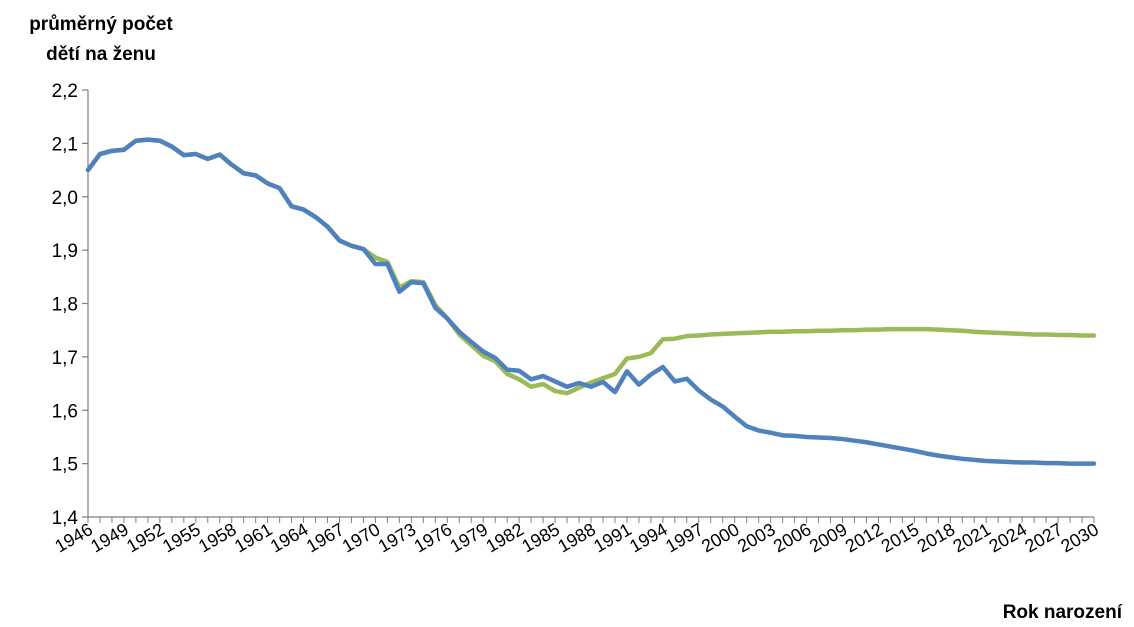 The height and width of the screenshot is (627, 1134). What do you see at coordinates (65, 91) in the screenshot?
I see `y-tick-label: 2,2` at bounding box center [65, 91].